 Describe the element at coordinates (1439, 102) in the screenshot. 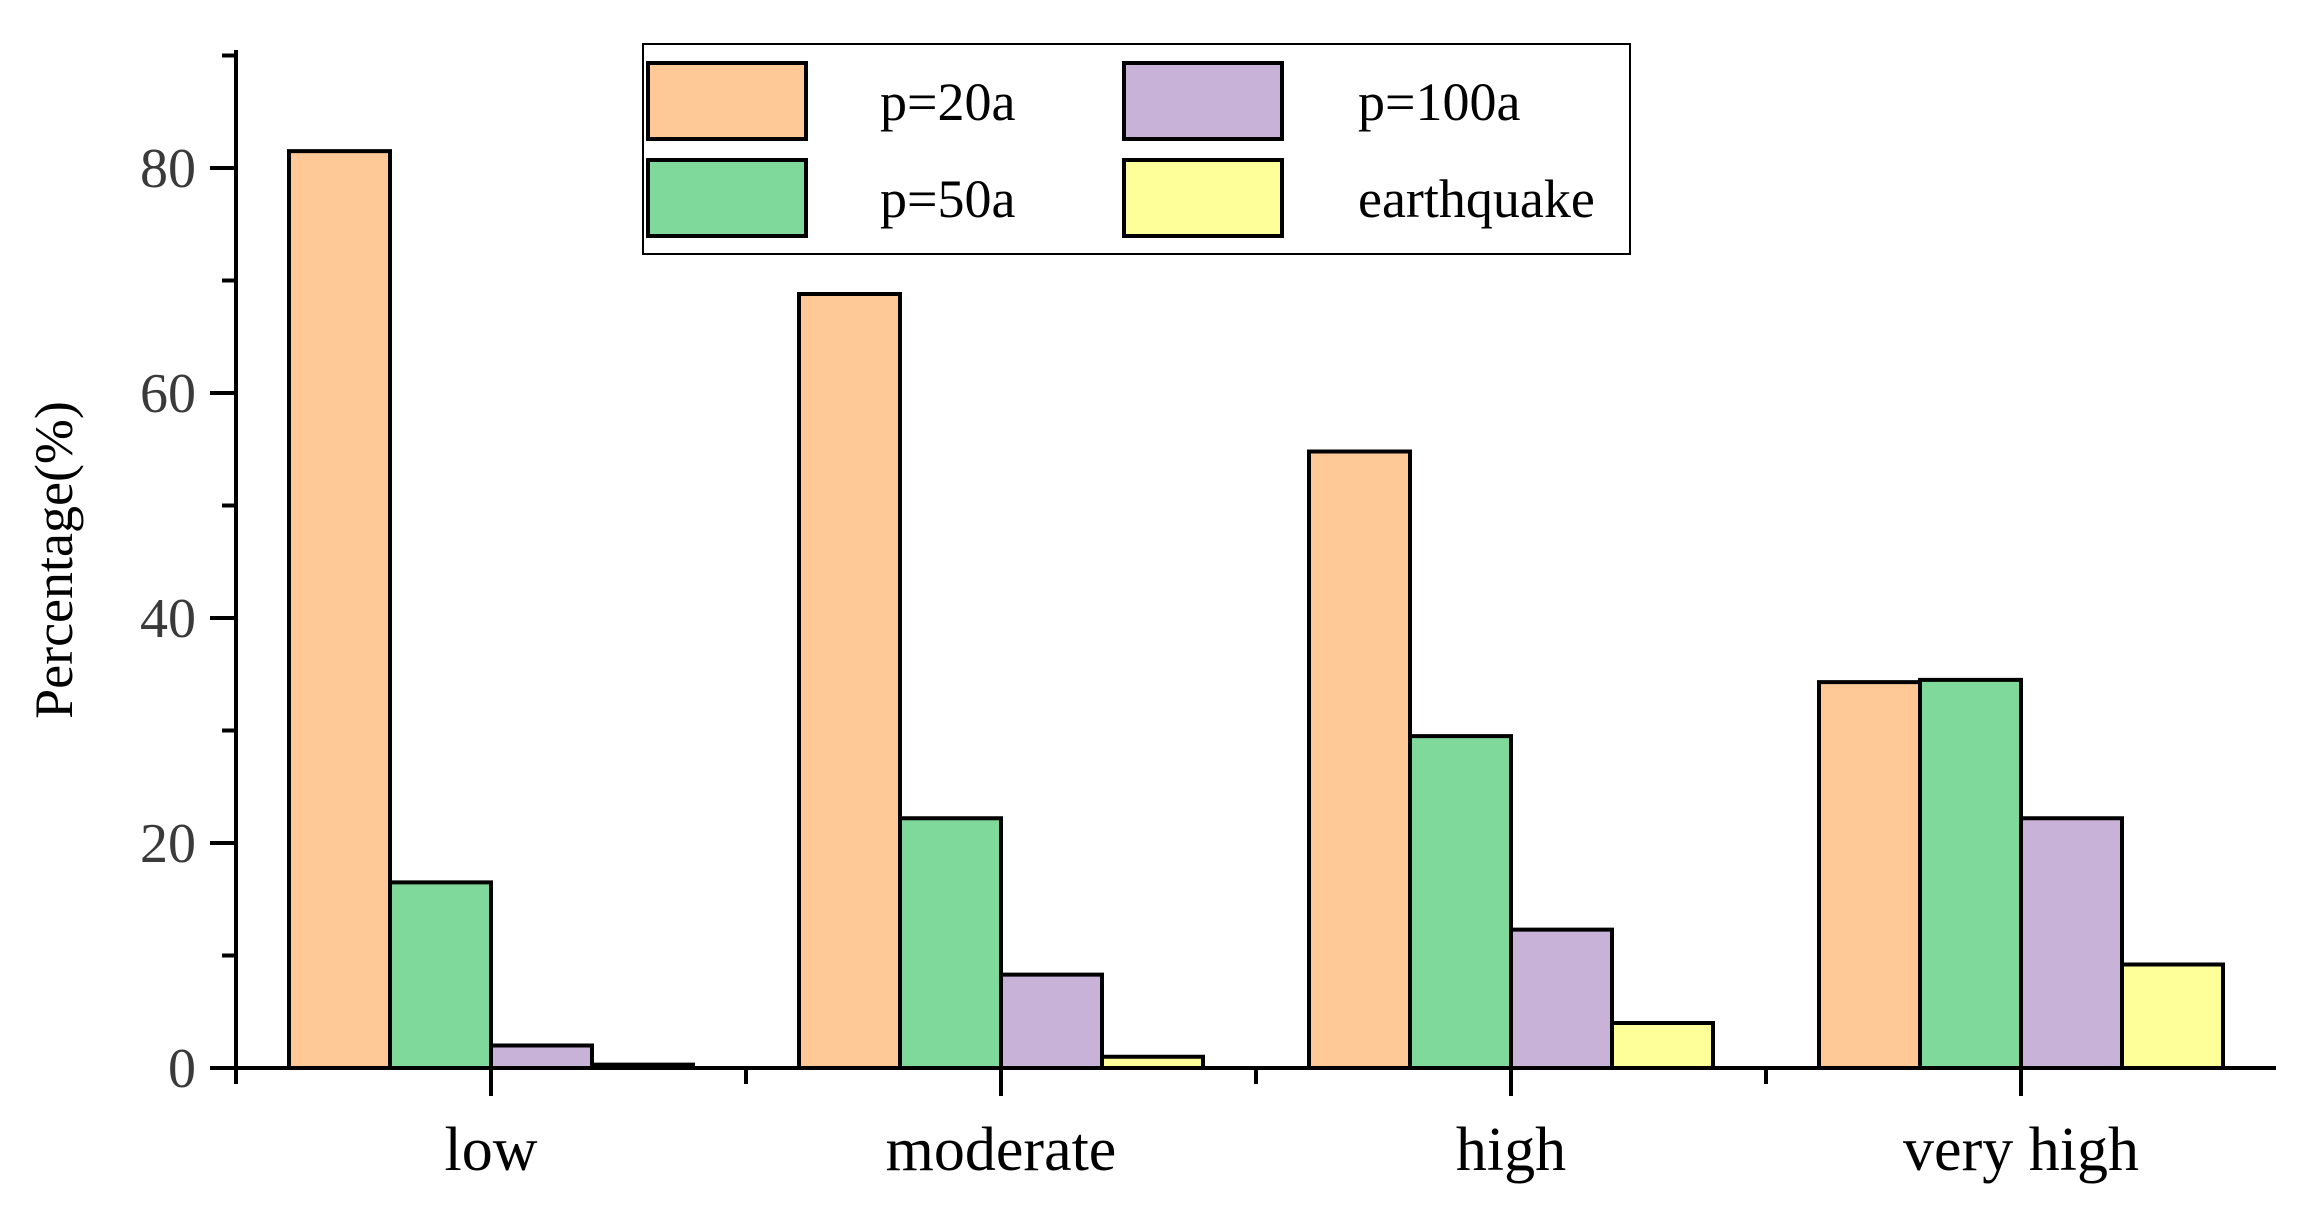

I see `legend-label-p-100a: p=100a` at that location.